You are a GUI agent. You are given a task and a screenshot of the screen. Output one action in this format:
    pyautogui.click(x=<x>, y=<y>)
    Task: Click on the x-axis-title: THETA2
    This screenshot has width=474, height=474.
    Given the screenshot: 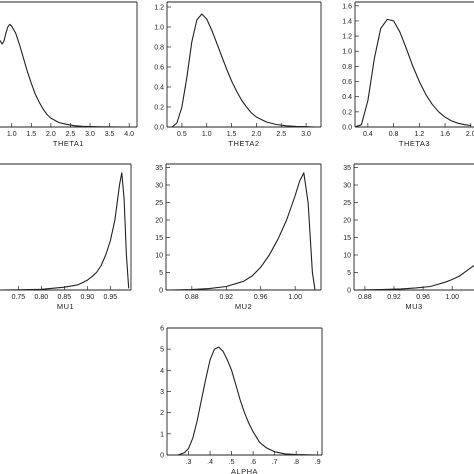 What is the action you would take?
    pyautogui.click(x=243, y=143)
    